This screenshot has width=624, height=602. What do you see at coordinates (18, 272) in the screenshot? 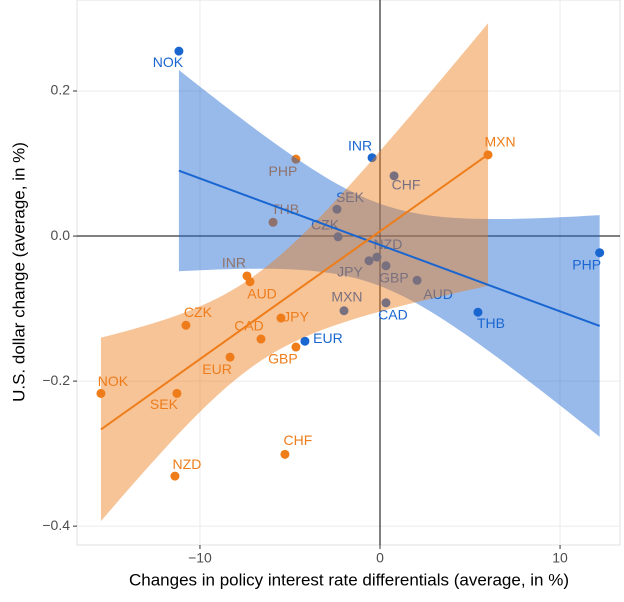
I see `y-axis-label: U.S. dollar change (average, in %)` at bounding box center [18, 272].